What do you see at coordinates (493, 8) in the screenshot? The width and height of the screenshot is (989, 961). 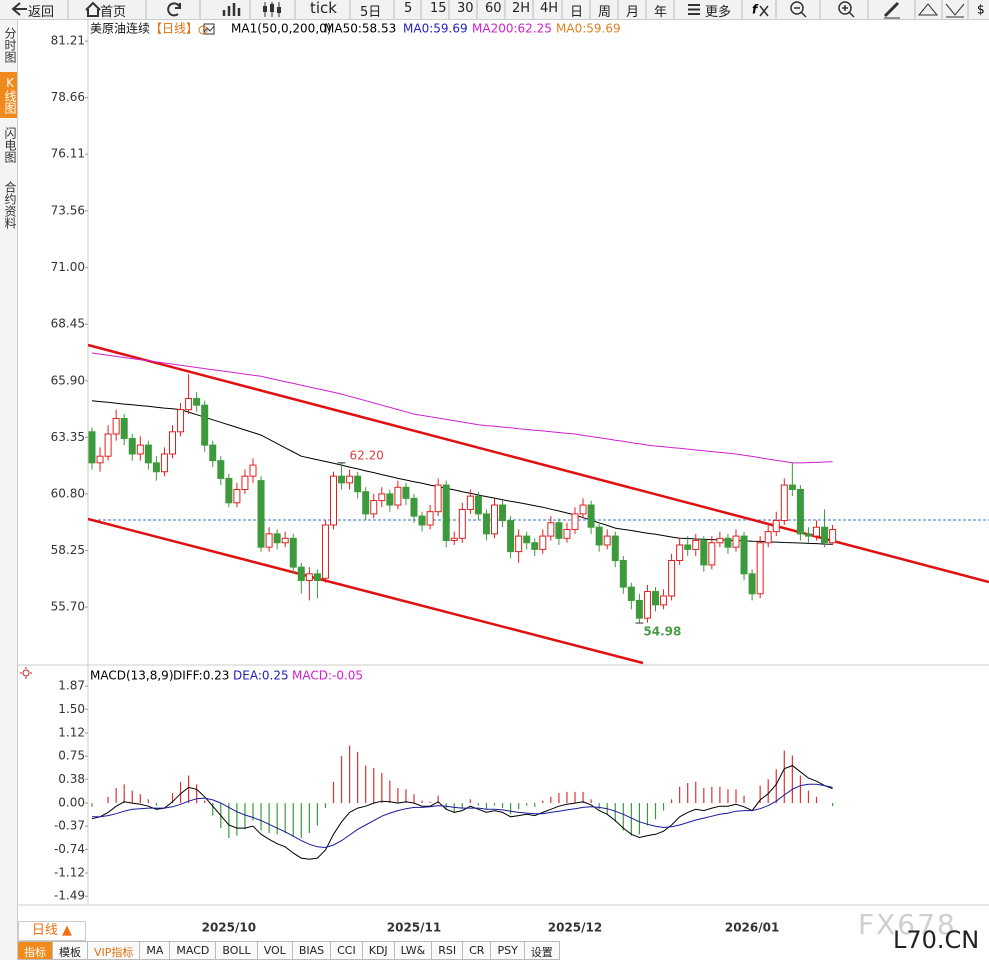 I see `toolbar-button: 60` at bounding box center [493, 8].